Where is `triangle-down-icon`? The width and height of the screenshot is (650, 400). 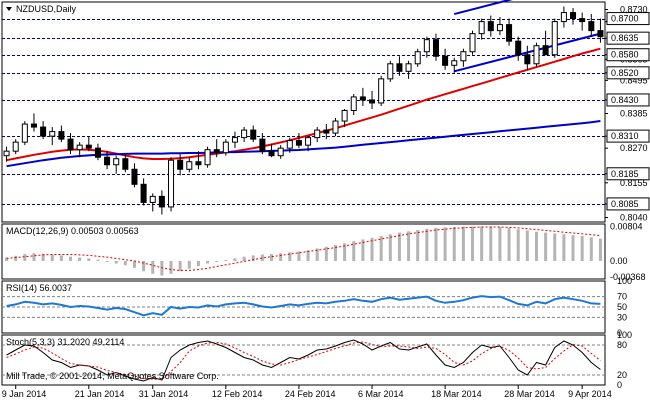
triangle-down-icon is located at coordinates (9, 9).